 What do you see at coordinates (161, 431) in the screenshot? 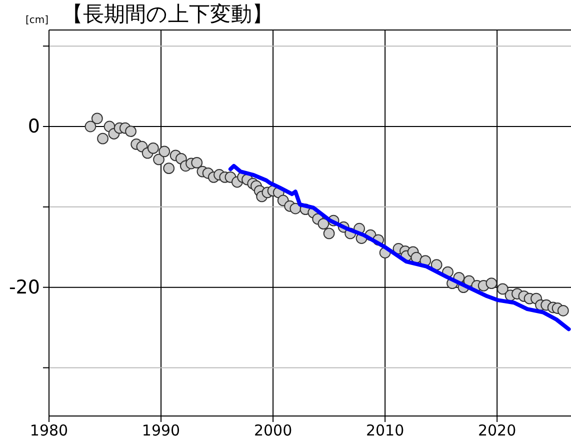
I see `x-tick-label: 1990` at bounding box center [161, 431].